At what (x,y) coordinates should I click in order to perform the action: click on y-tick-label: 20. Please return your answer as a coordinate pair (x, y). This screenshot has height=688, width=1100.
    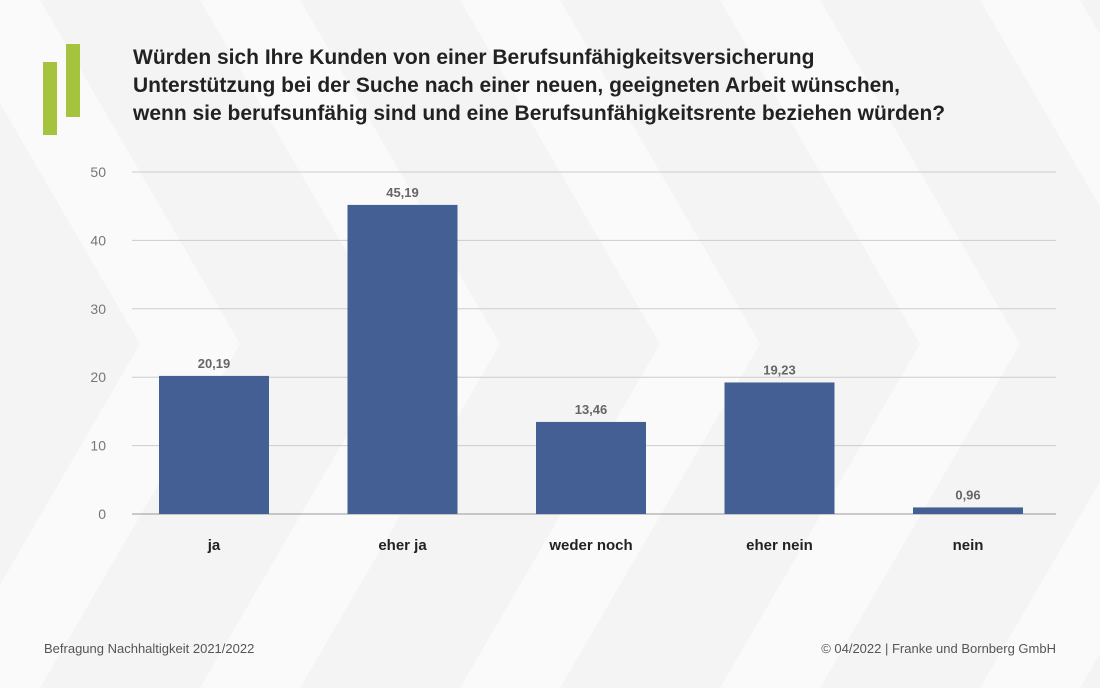
    Looking at the image, I should click on (98, 377).